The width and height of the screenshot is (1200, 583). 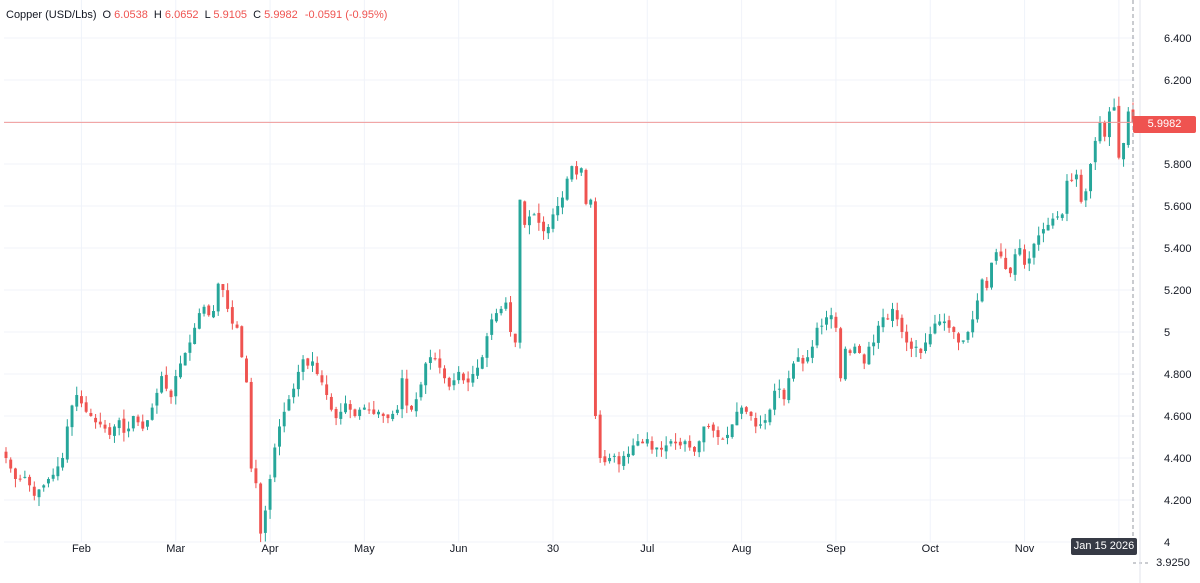 What do you see at coordinates (346, 15) in the screenshot?
I see `legend-change: -0.0591 (-0.95%)` at bounding box center [346, 15].